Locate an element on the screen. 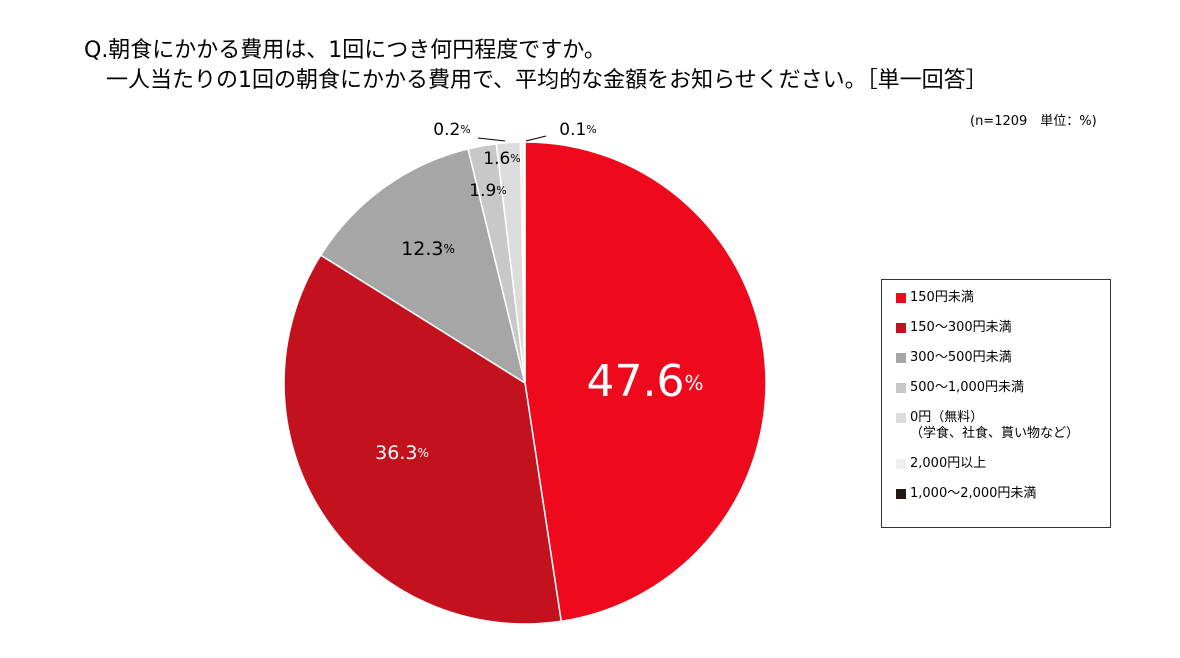 Image resolution: width=1180 pixels, height=658 pixels. legend-item-1: 150～300円未満 is located at coordinates (998, 328).